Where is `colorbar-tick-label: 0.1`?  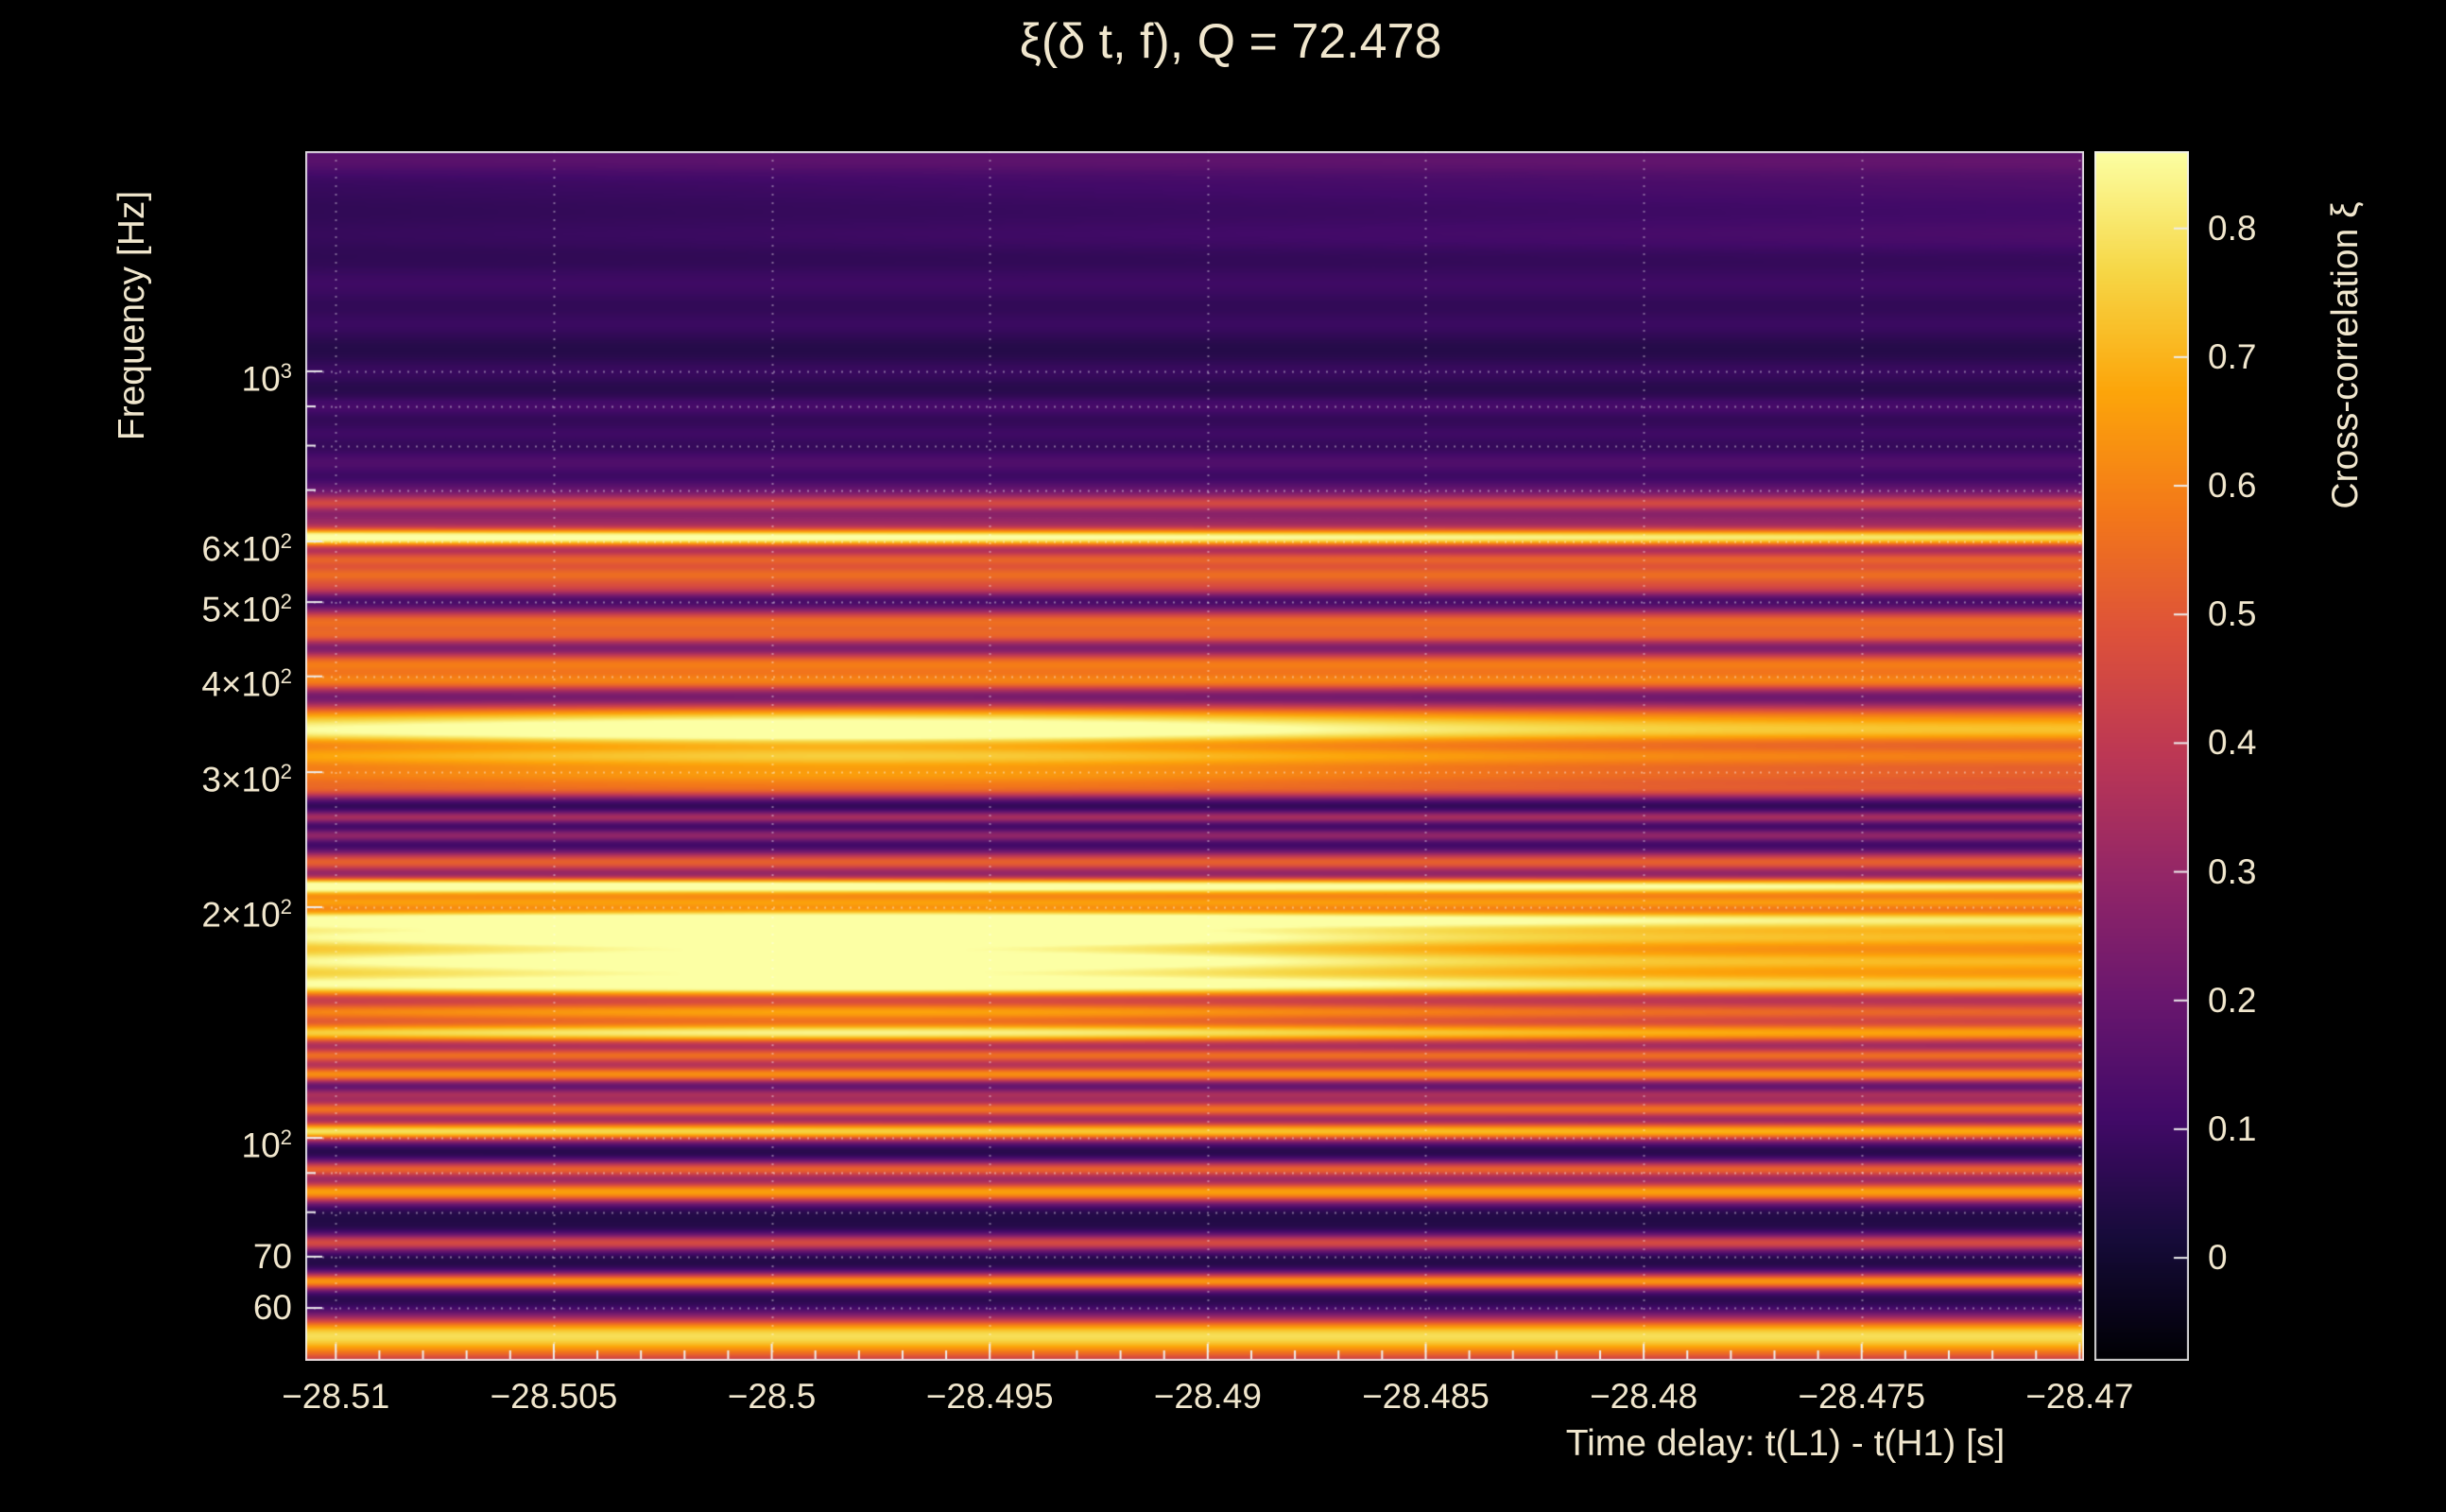 colorbar-tick-label: 0.1 is located at coordinates (2232, 1128).